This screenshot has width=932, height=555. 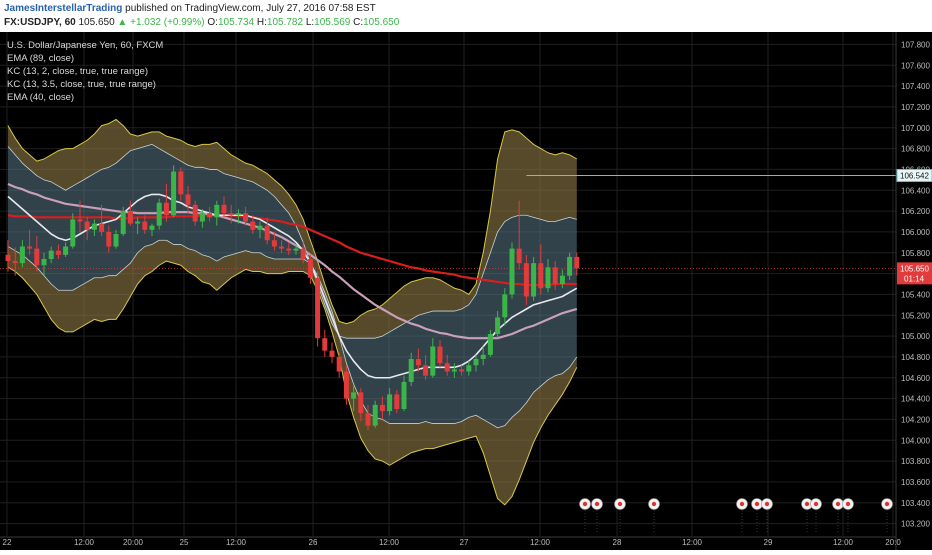 I want to click on y-tick-label: 107.600, so click(x=915, y=65).